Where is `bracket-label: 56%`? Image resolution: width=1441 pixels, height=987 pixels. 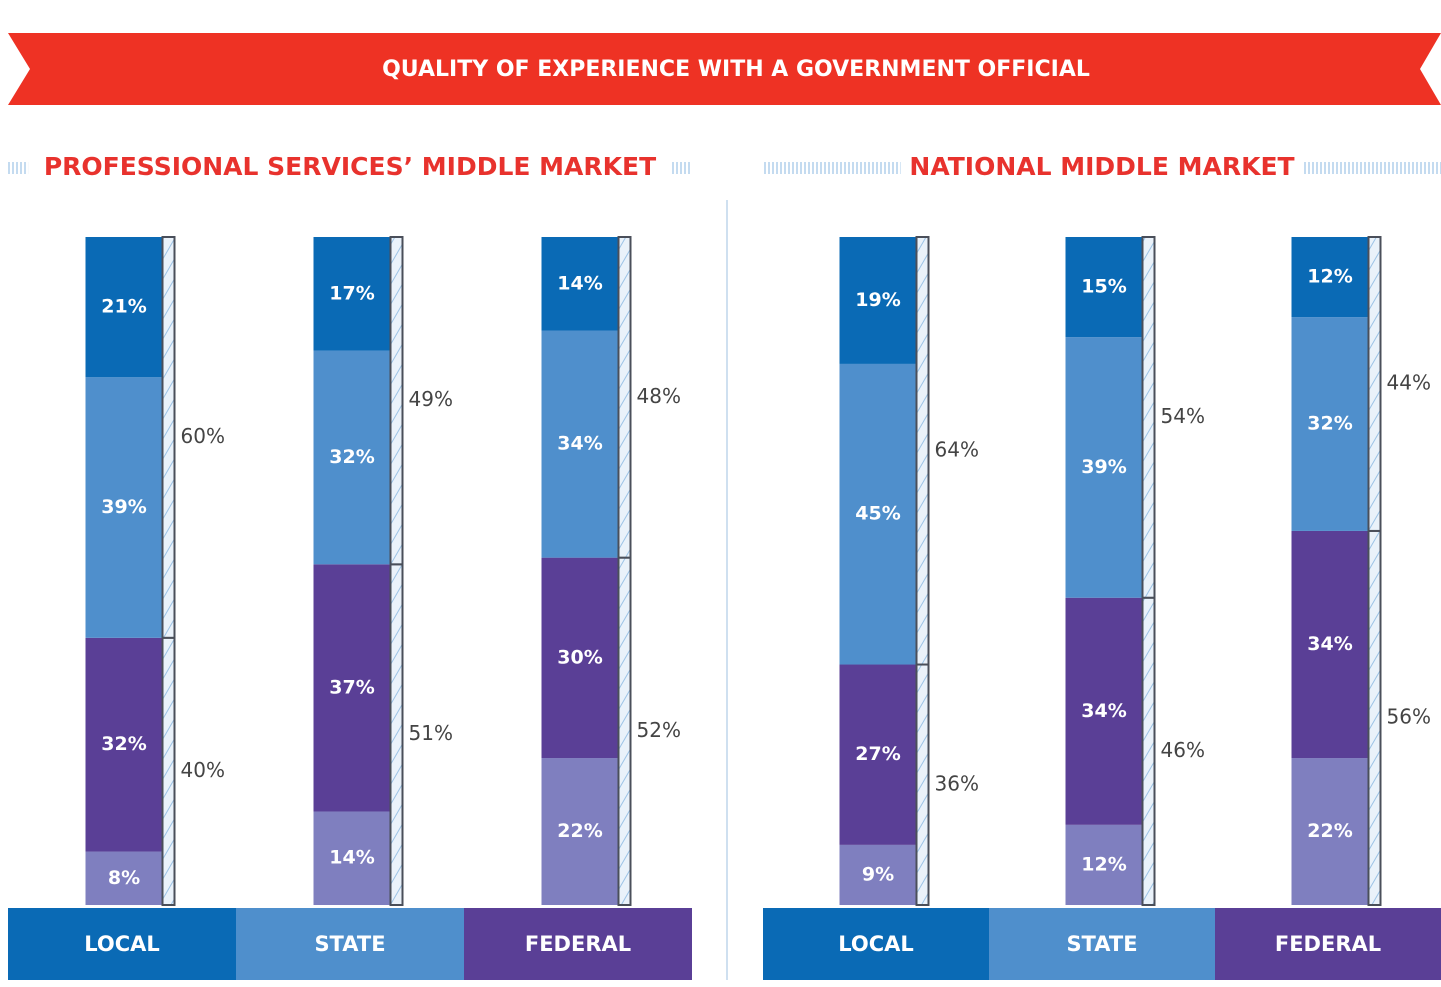 bracket-label: 56% is located at coordinates (1409, 716).